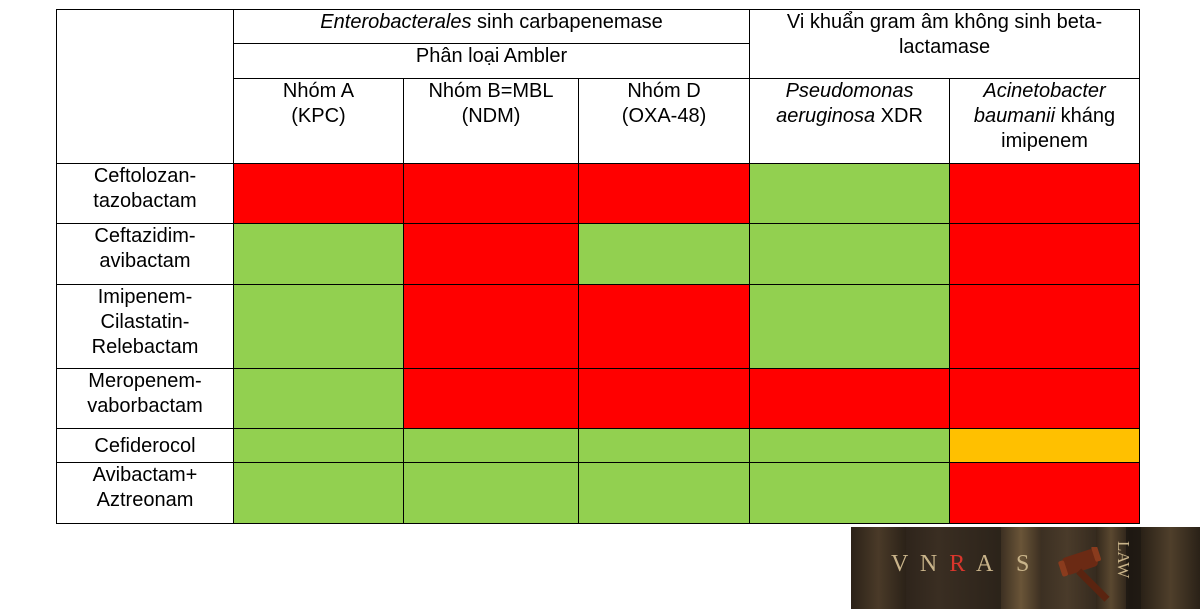 This screenshot has height=609, width=1200. Describe the element at coordinates (145, 445) in the screenshot. I see `row-label: Cefiderocol` at that location.